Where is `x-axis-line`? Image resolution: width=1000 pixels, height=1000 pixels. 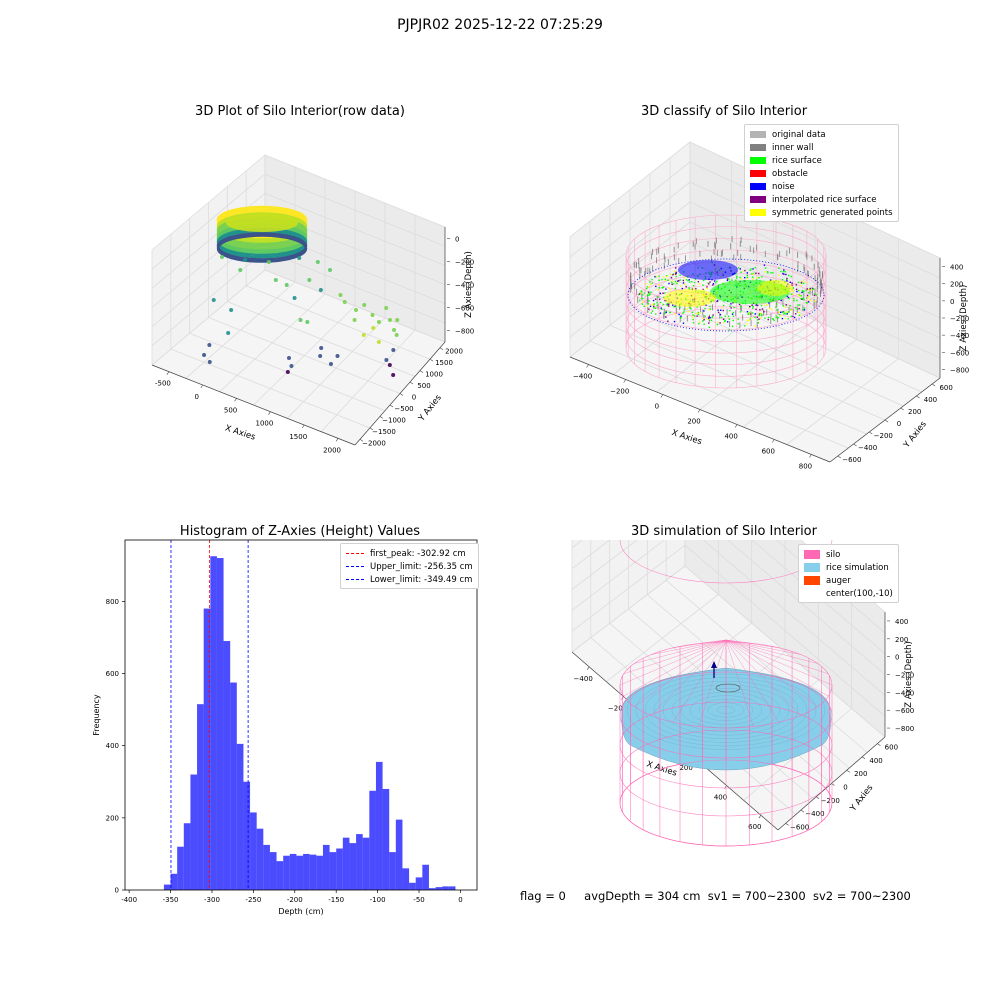 x-axis-line is located at coordinates (253, 405).